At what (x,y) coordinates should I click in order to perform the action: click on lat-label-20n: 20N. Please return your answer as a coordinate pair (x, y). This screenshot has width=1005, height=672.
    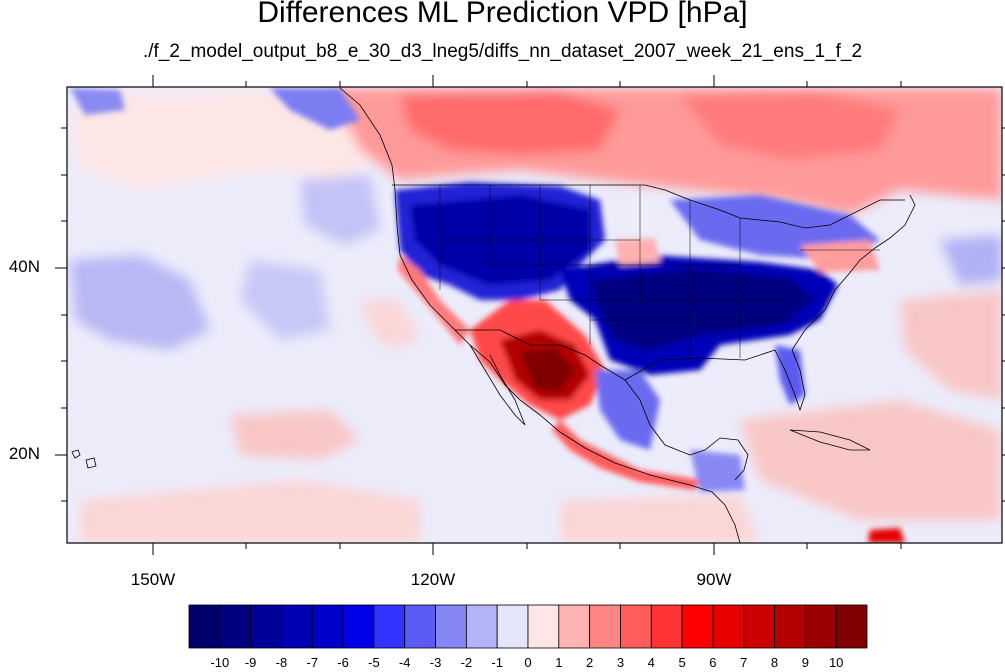
    Looking at the image, I should click on (24, 453).